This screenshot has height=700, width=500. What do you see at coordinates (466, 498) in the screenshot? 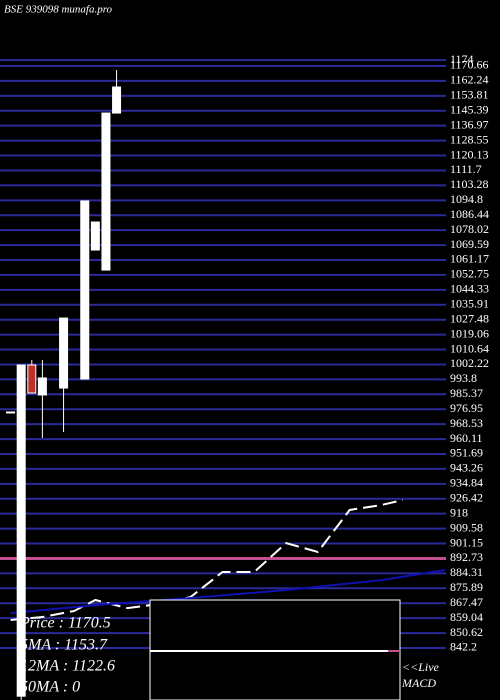
I see `y-tick-label: 926.42` at bounding box center [466, 498].